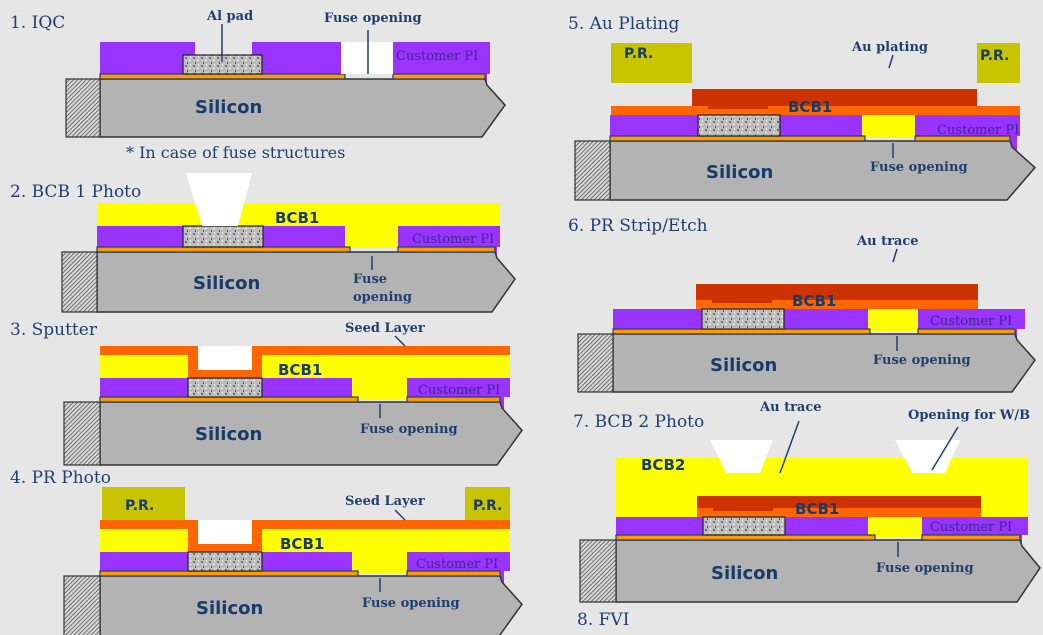  I want to click on step-title: 3. Sputter, so click(54, 330).